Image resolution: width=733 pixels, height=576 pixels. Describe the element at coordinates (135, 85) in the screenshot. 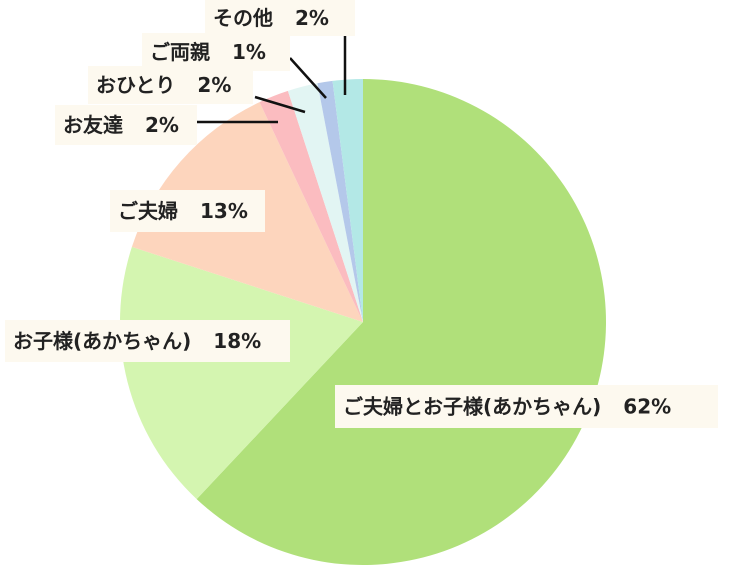

I see `category-label: おひとり` at that location.